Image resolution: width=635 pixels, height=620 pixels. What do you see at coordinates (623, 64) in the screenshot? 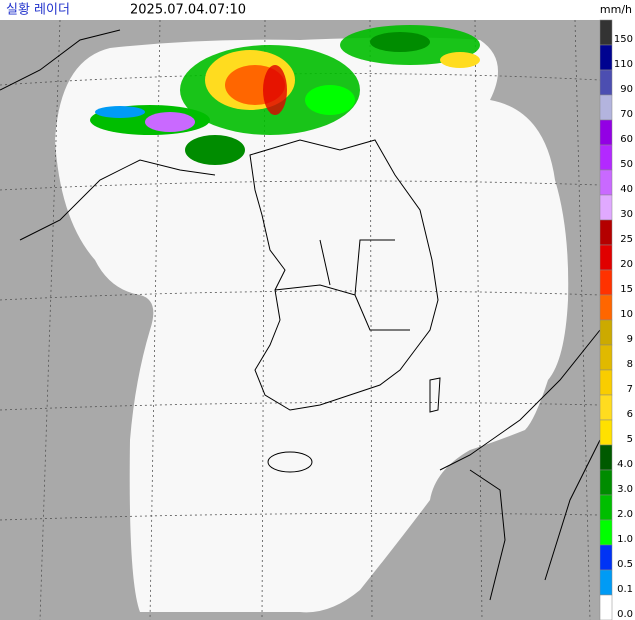
I see `legend-label: 110` at bounding box center [623, 64].